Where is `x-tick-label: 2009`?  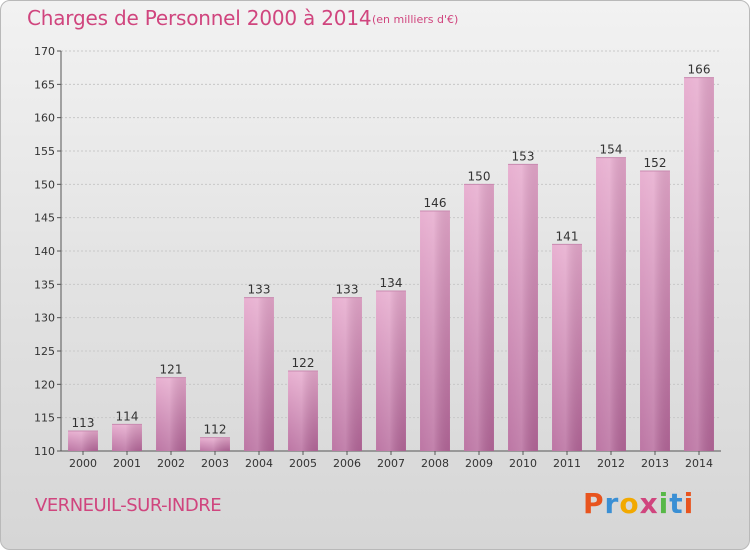 x-tick-label: 2009 is located at coordinates (479, 463).